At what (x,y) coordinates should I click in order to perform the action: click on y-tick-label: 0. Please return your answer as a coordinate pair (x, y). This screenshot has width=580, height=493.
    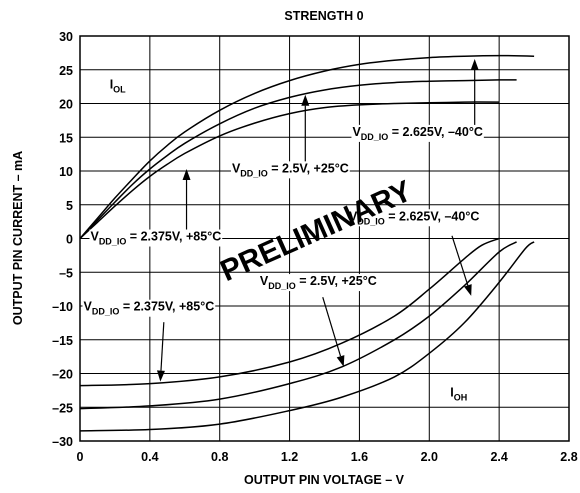
    Looking at the image, I should click on (69, 240).